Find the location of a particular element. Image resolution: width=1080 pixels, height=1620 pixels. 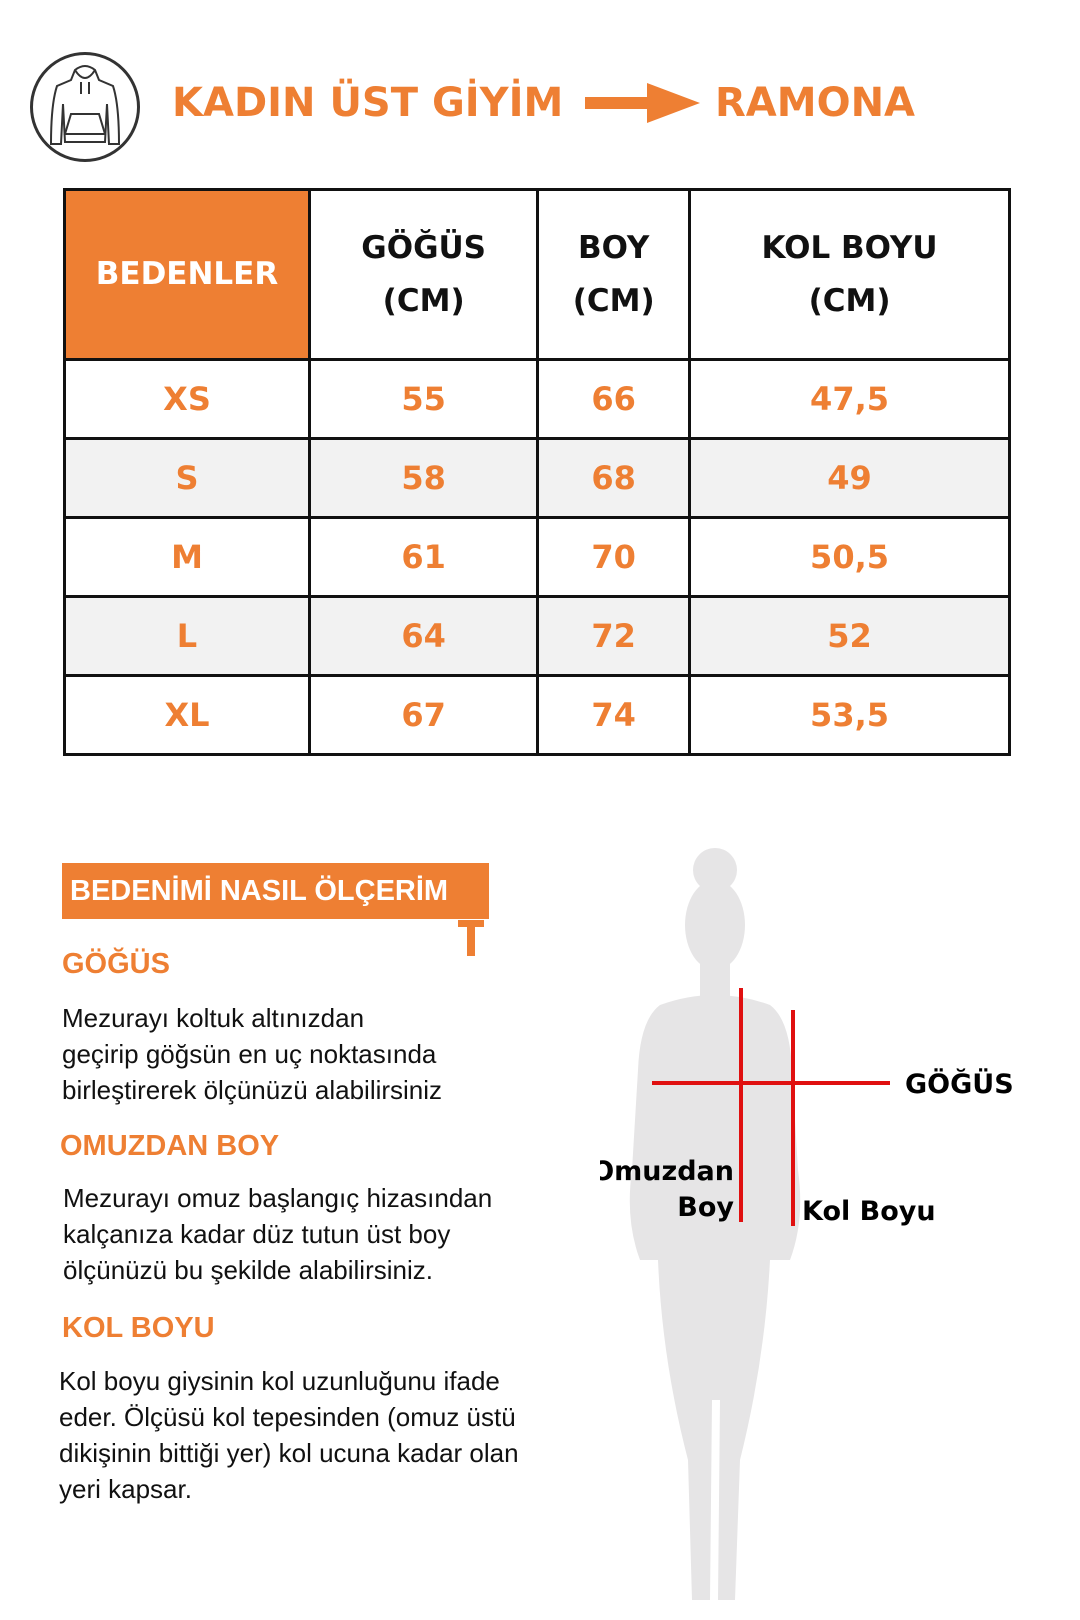

how-to-measure-banner: BEDENİMİ NASIL ÖLÇERİM is located at coordinates (275, 891).